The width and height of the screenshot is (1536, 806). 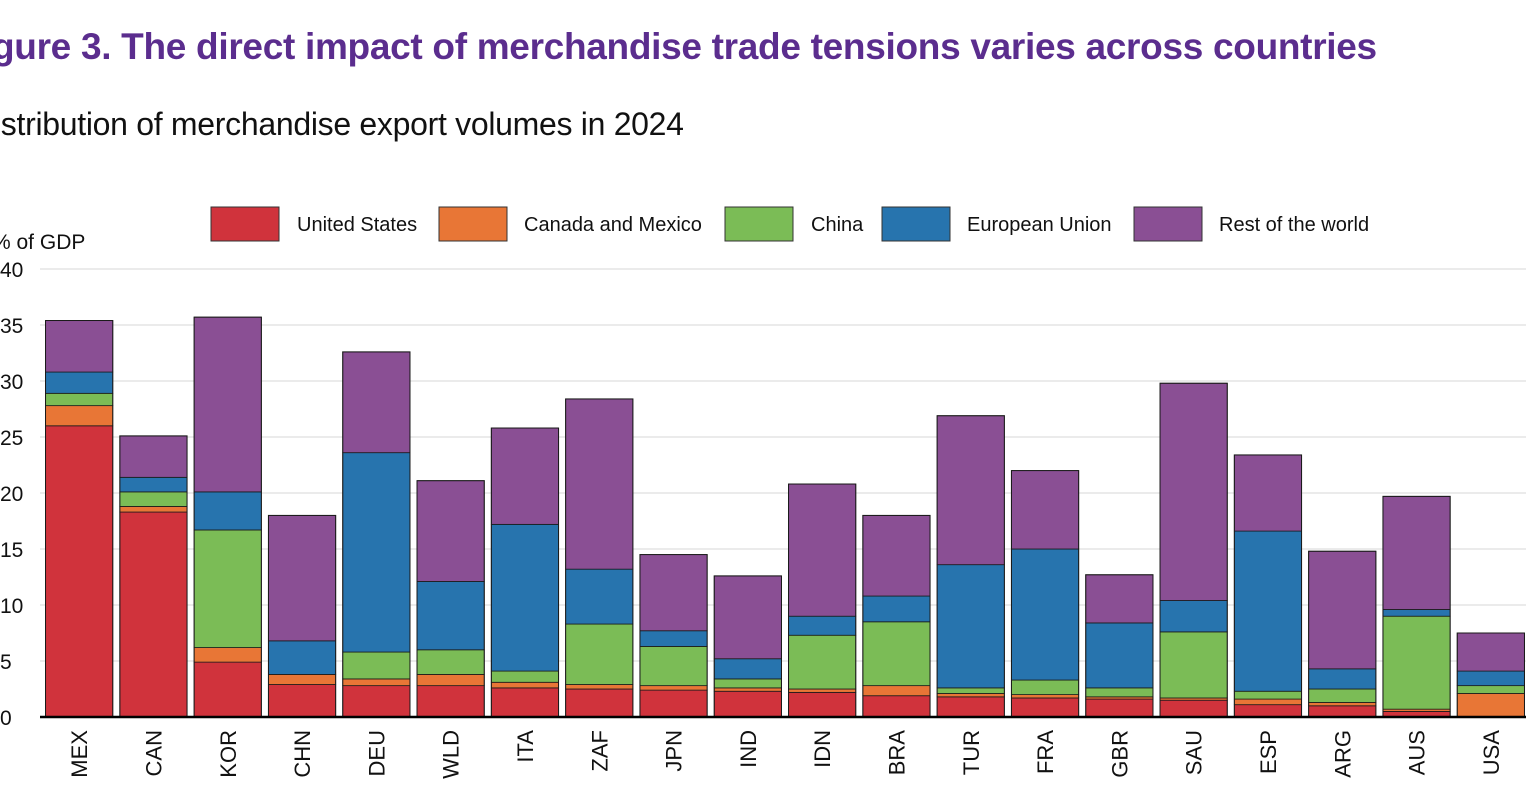 I want to click on y-tick-label: 30, so click(x=11, y=382).